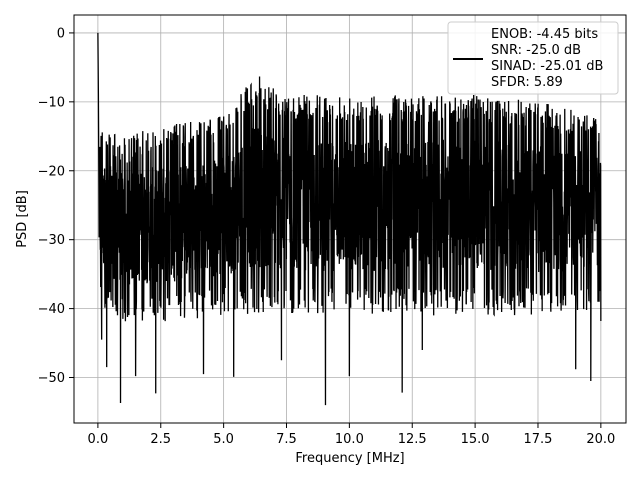 The width and height of the screenshot is (640, 480). Describe the element at coordinates (61, 33) in the screenshot. I see `y-tick-label: 0` at that location.